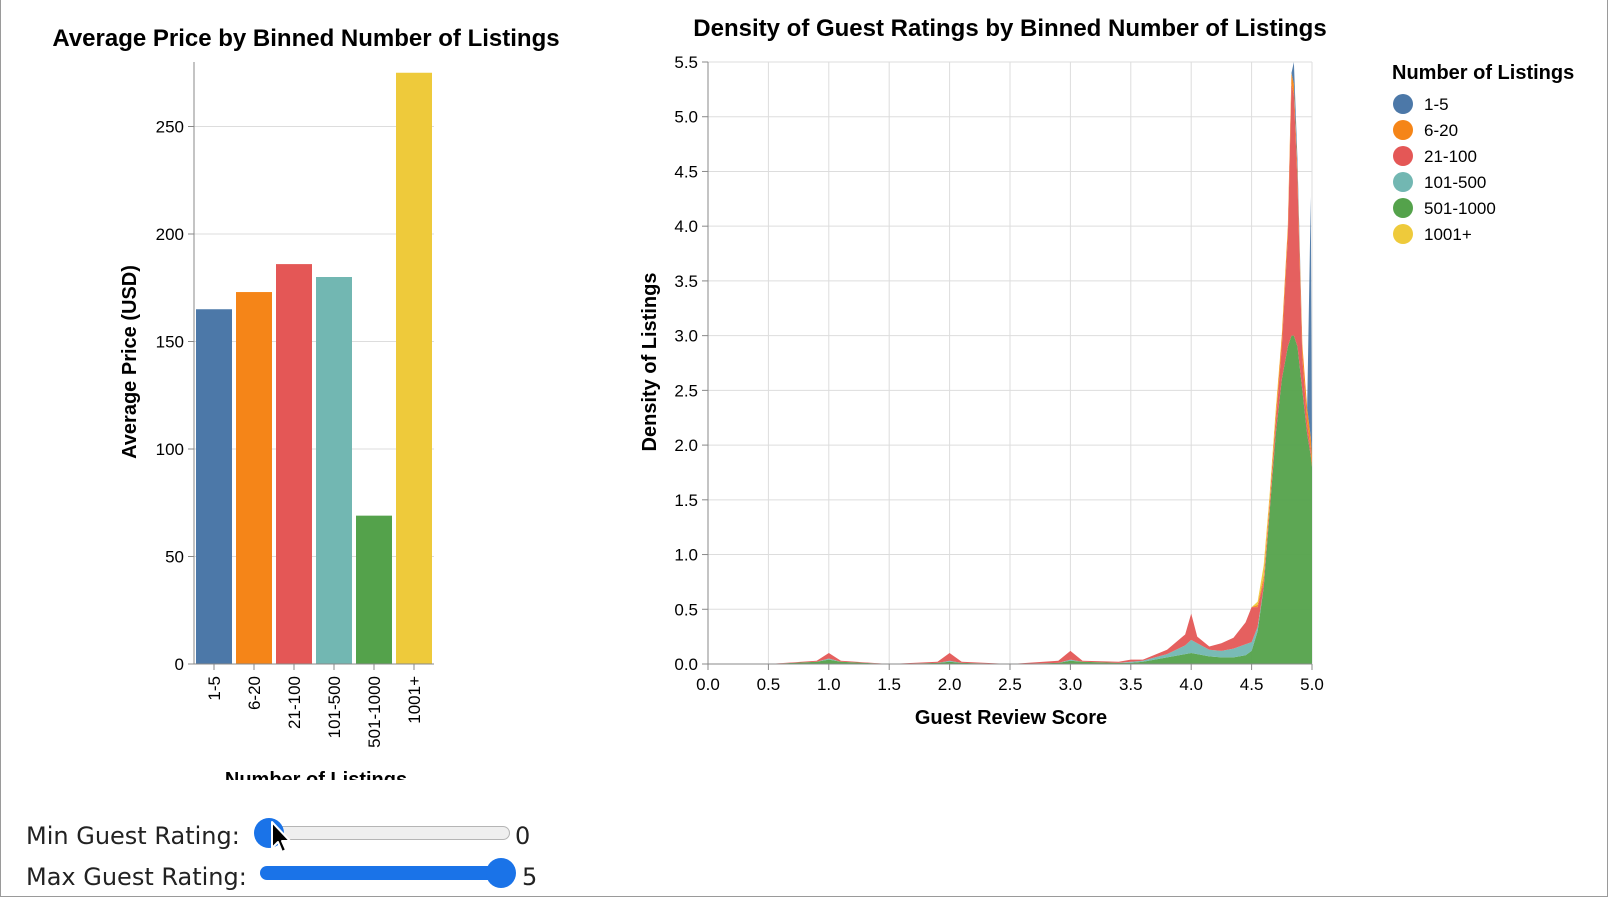 The width and height of the screenshot is (1608, 898). Describe the element at coordinates (1460, 208) in the screenshot. I see `legend-label: 501-1000` at that location.